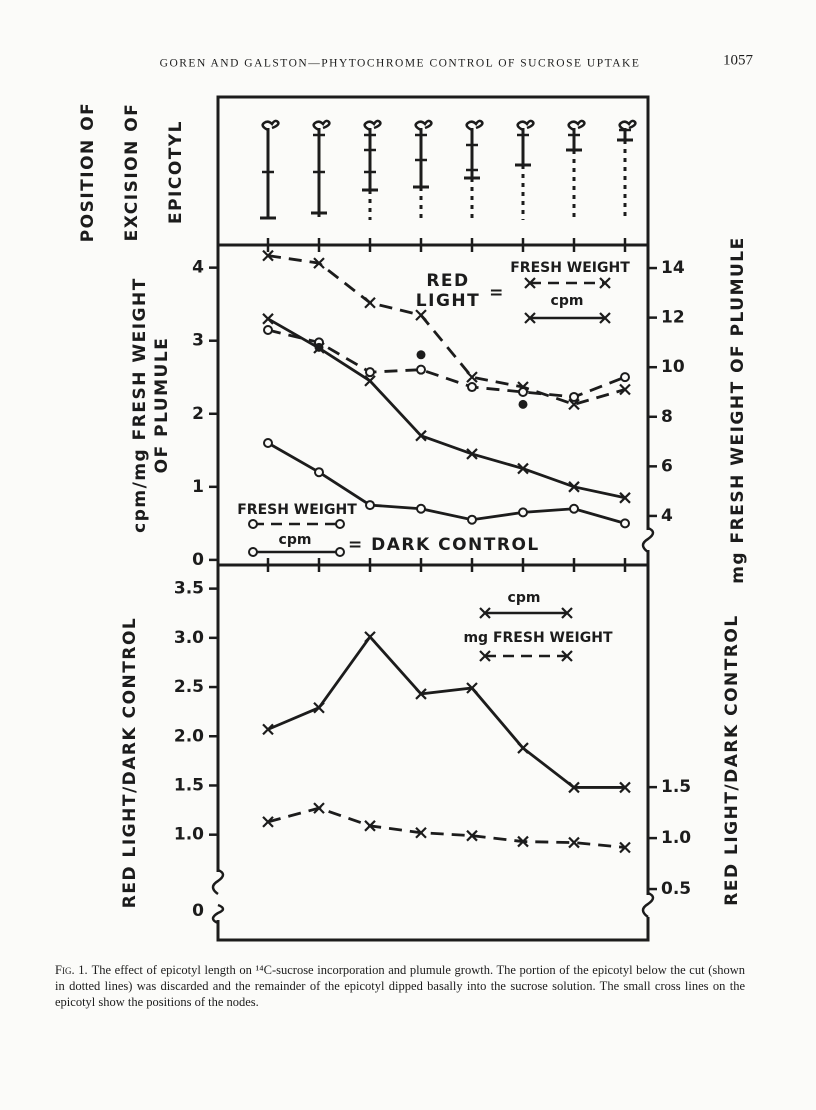  What do you see at coordinates (198, 341) in the screenshot?
I see `tick-label: 3` at bounding box center [198, 341].